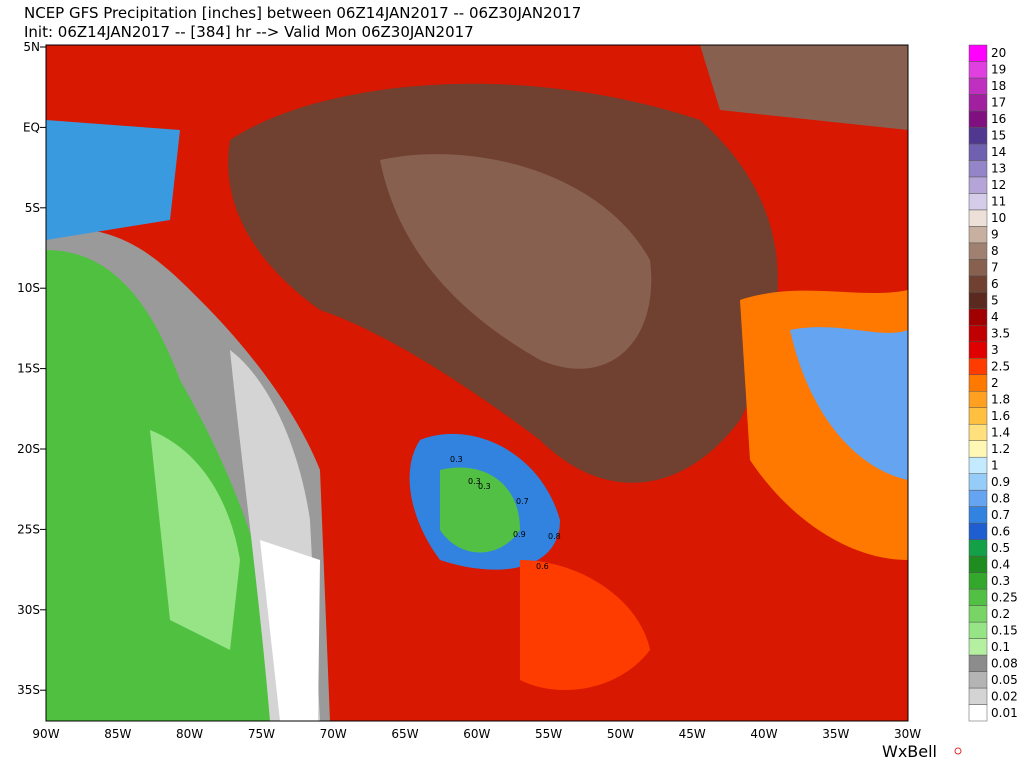 Image resolution: width=1024 pixels, height=772 pixels. I want to click on colorbar-label: 0.5, so click(1000, 548).